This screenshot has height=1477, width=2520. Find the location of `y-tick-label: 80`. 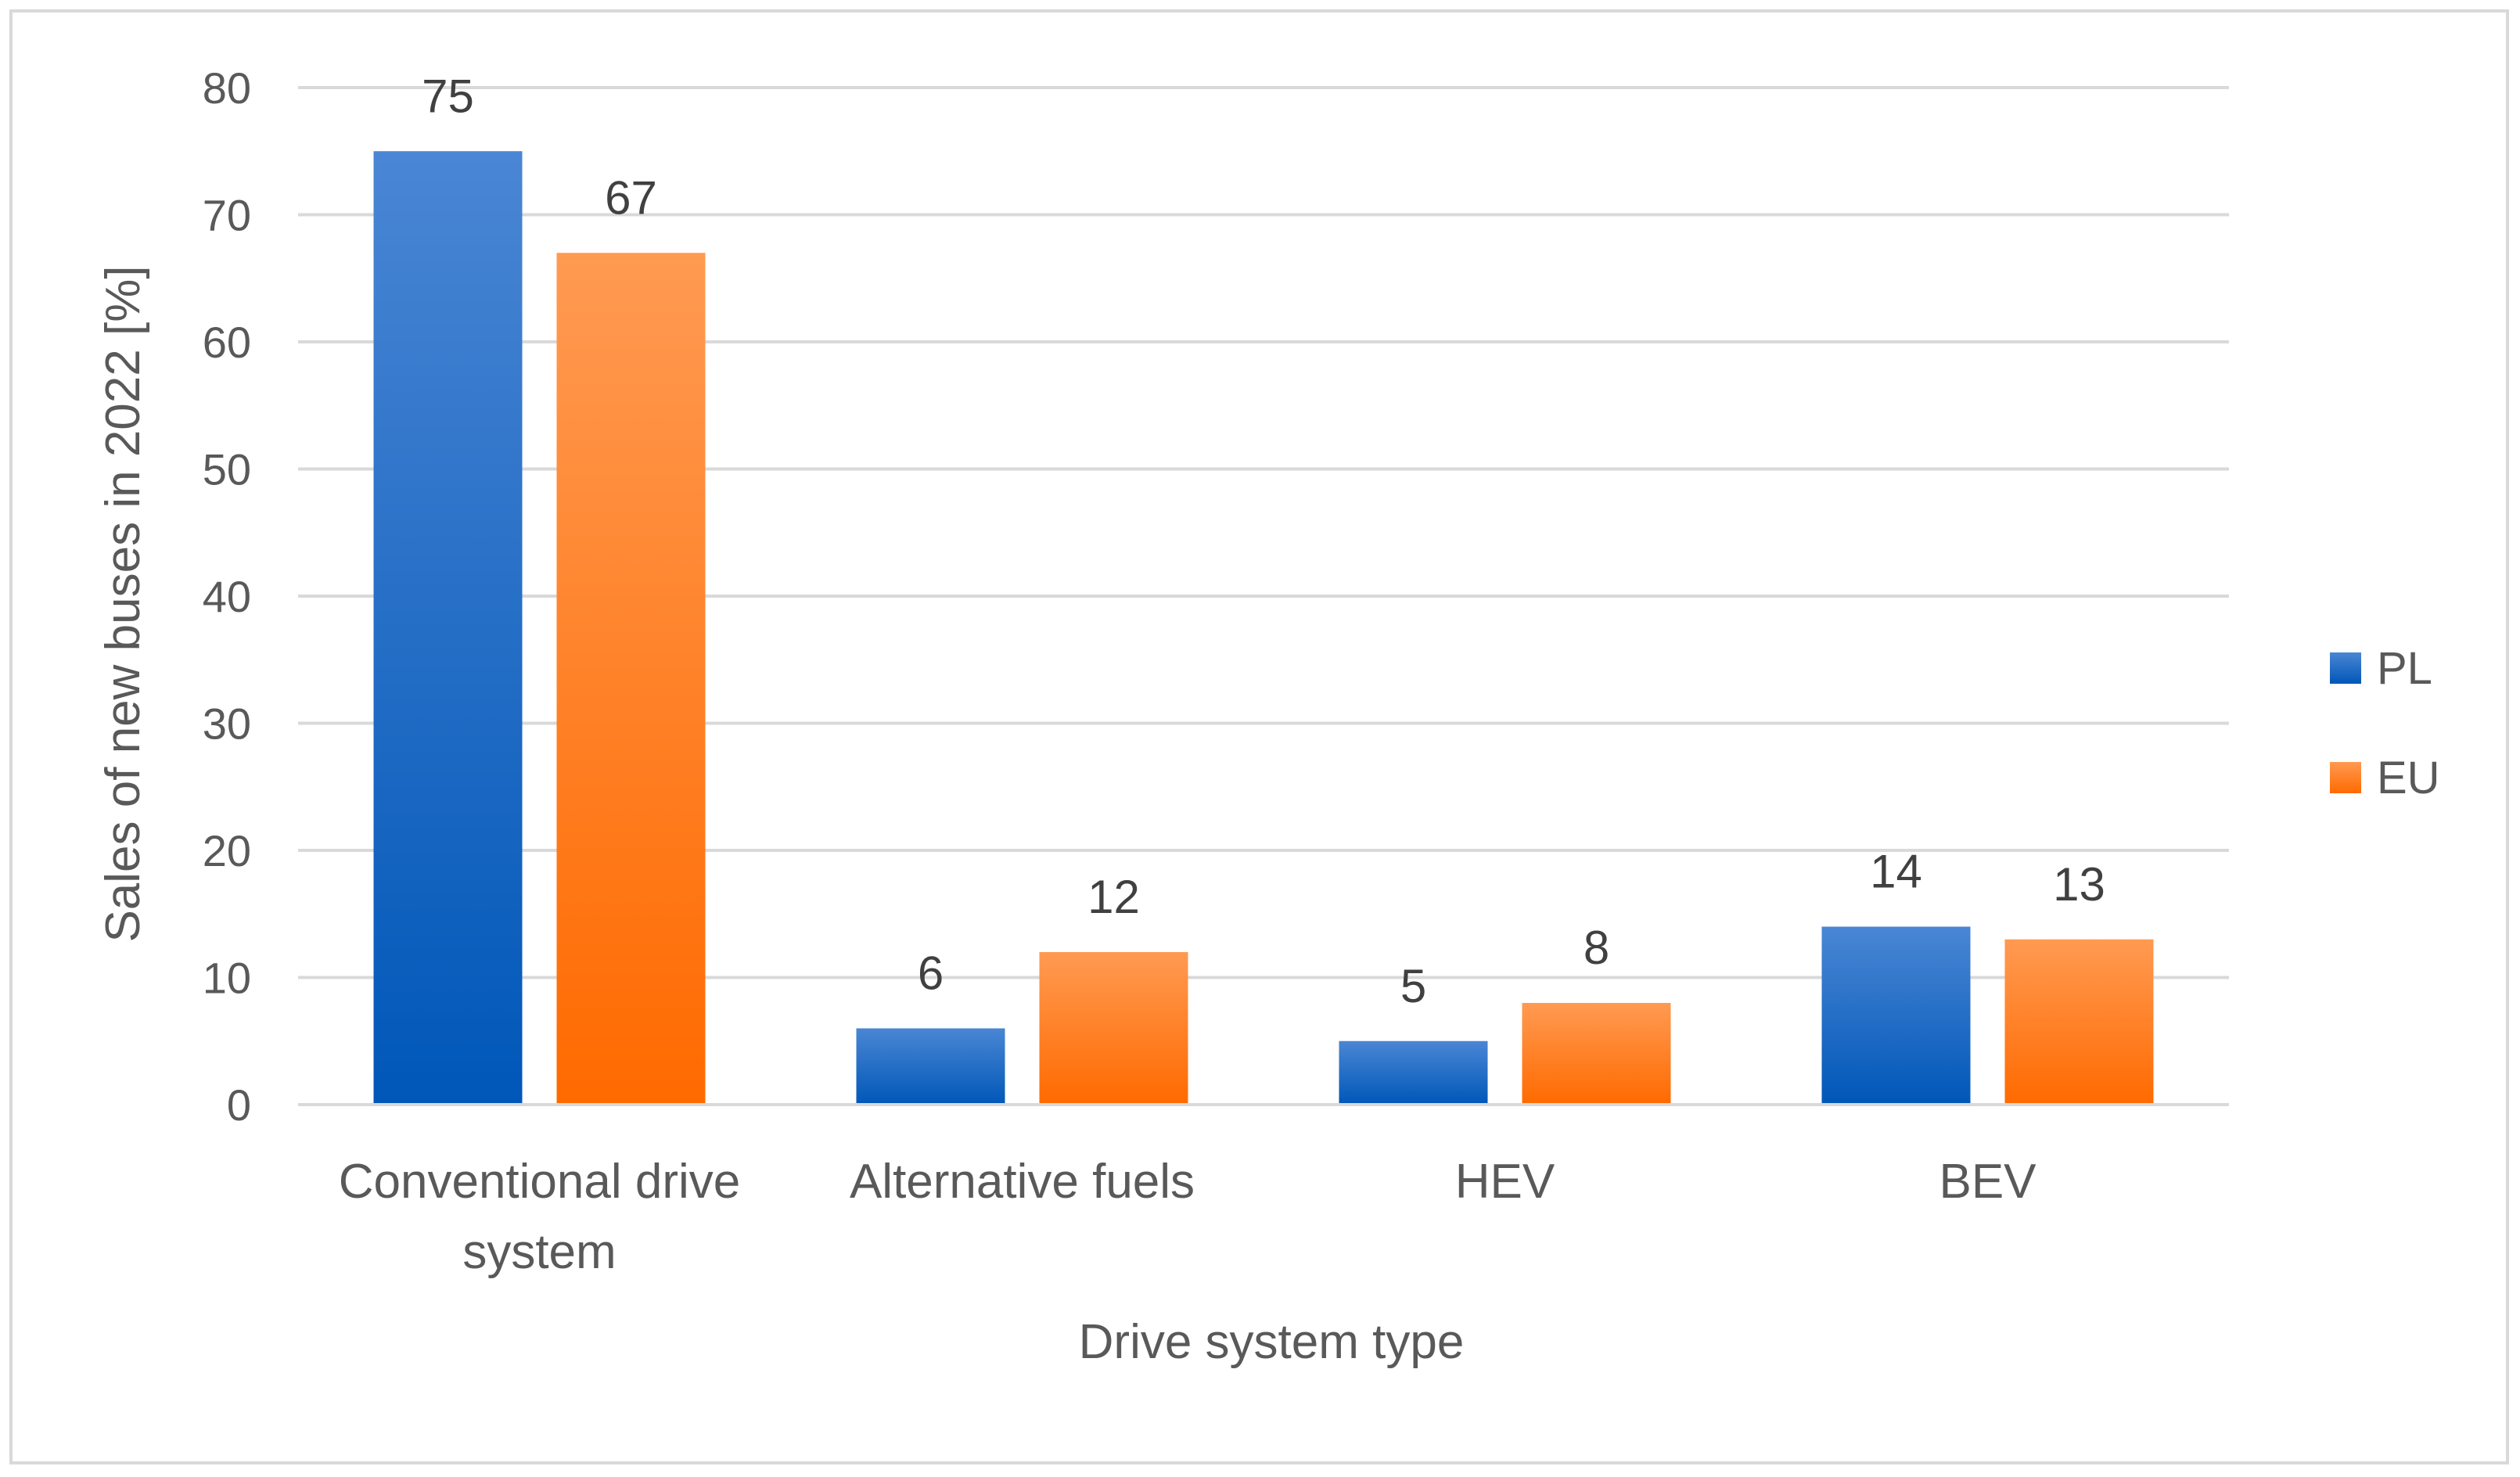

y-tick-label: 80 is located at coordinates (227, 88).